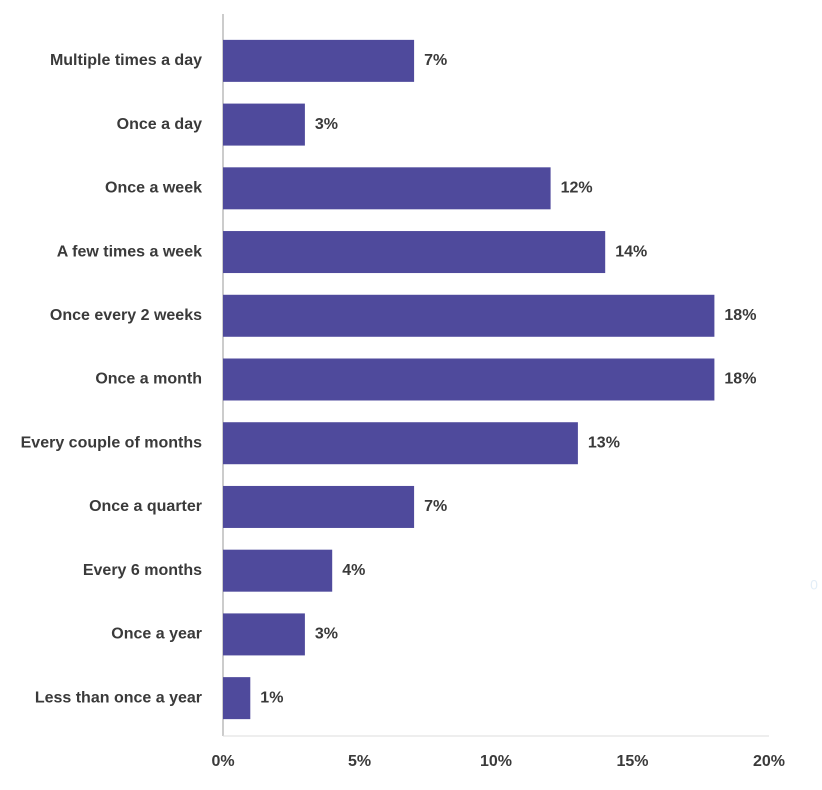  Describe the element at coordinates (156, 634) in the screenshot. I see `y-tick-label: Once a year` at that location.